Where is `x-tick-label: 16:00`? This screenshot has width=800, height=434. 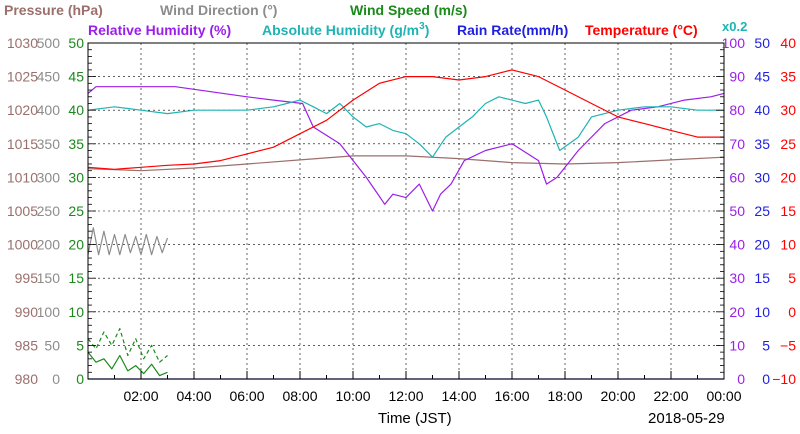 x-tick-label: 16:00 is located at coordinates (511, 396).